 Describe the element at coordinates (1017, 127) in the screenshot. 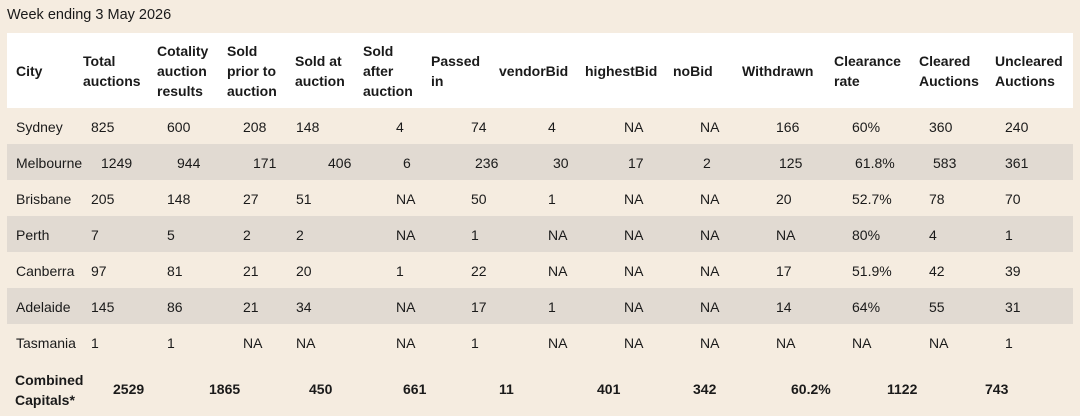

I see `cell-uncleared-auctions: 240` at that location.